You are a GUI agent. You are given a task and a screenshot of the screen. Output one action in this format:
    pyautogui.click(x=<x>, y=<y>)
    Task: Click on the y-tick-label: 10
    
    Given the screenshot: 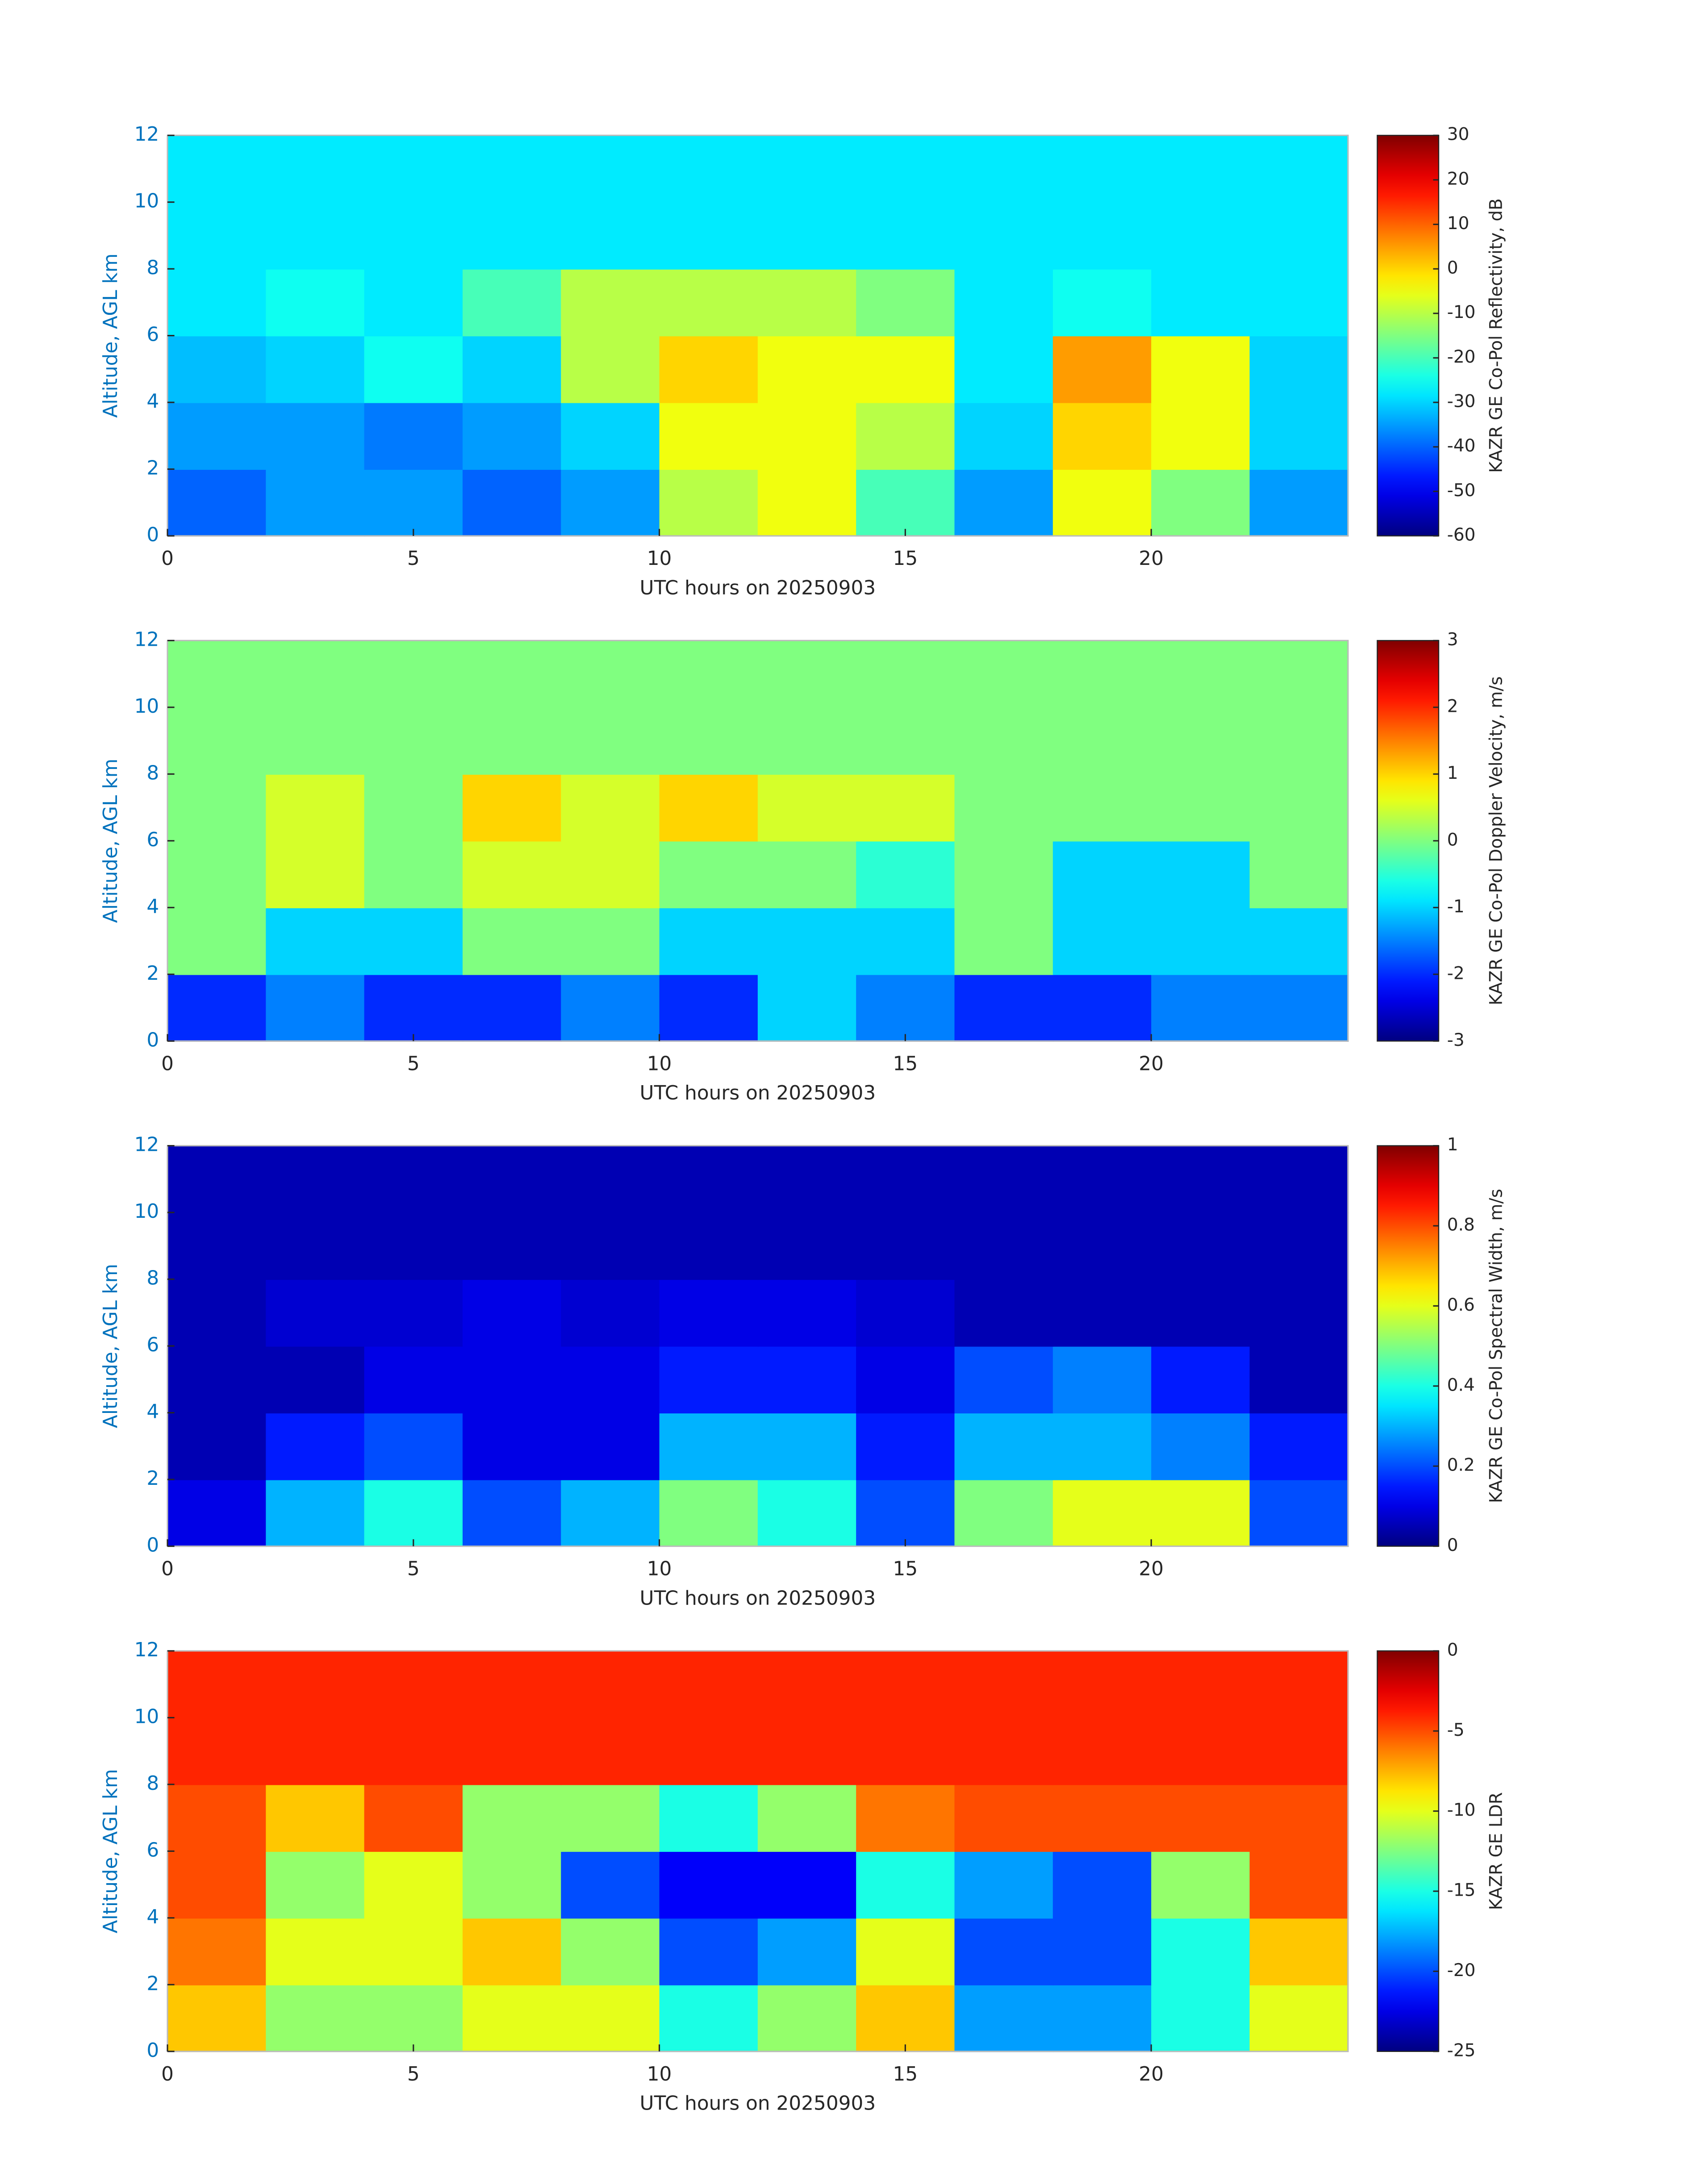 What is the action you would take?
    pyautogui.click(x=146, y=1211)
    